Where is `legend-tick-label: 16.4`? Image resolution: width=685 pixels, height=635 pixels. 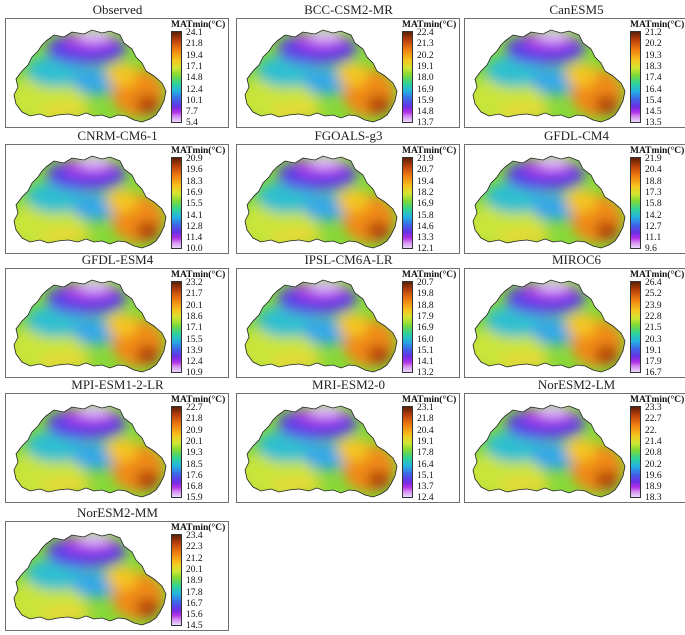 legend-tick-label: 16.4 is located at coordinates (653, 89).